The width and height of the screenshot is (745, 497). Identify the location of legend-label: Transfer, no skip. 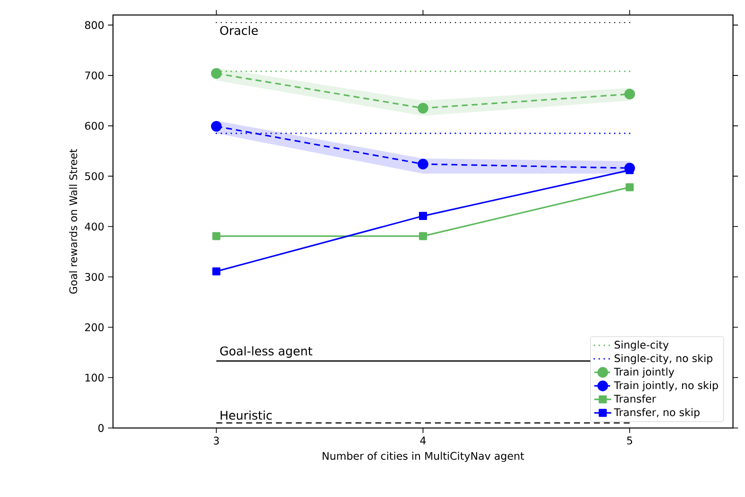
(657, 413).